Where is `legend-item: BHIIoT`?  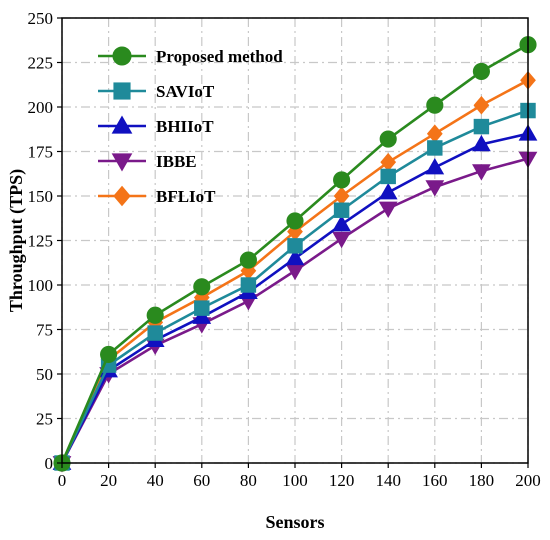 legend-item: BHIIoT is located at coordinates (156, 125).